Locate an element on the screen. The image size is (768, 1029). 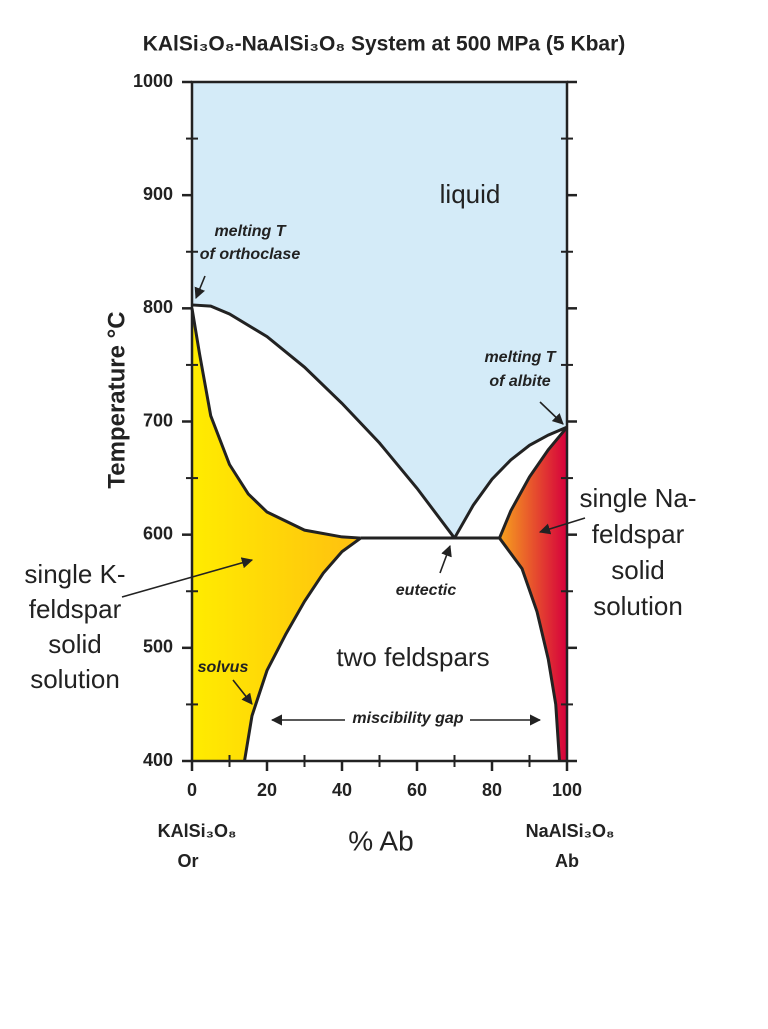
y-axis-title: Temperature °C is located at coordinates (116, 399).